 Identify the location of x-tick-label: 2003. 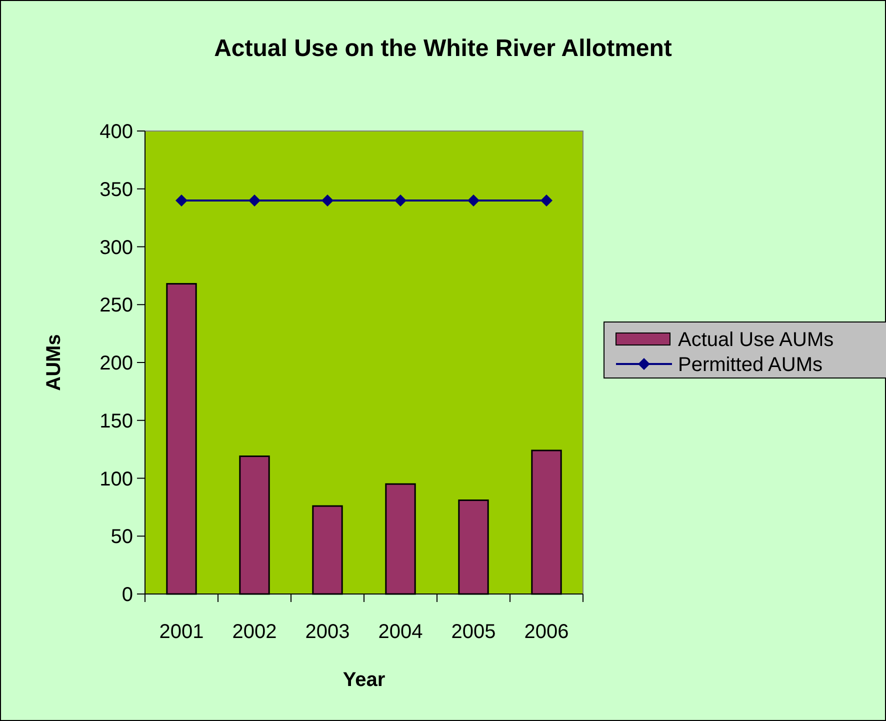
(327, 632).